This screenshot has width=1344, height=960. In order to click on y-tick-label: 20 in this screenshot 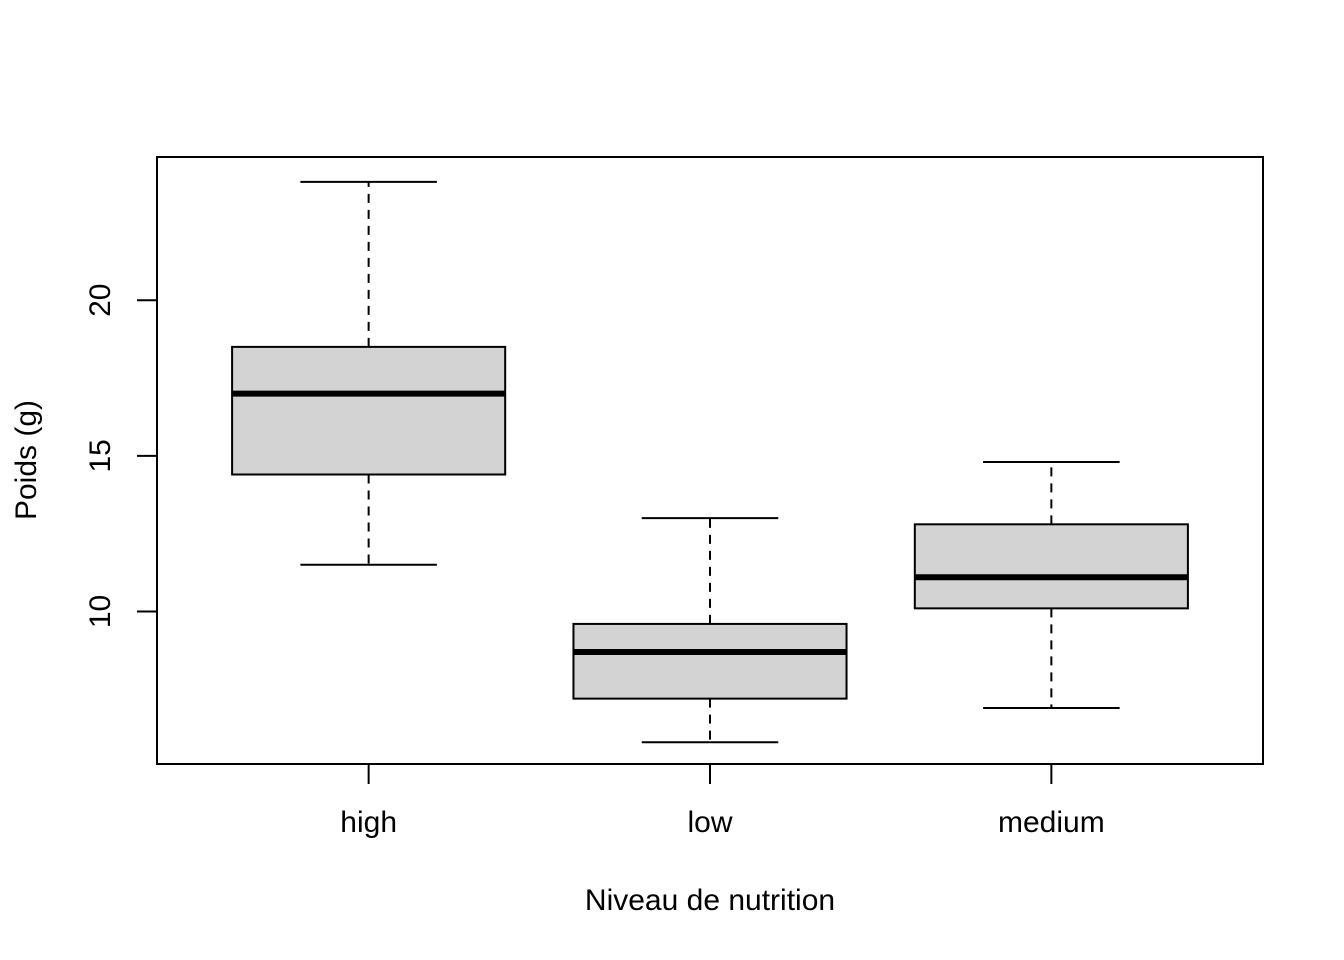, I will do `click(100, 300)`.